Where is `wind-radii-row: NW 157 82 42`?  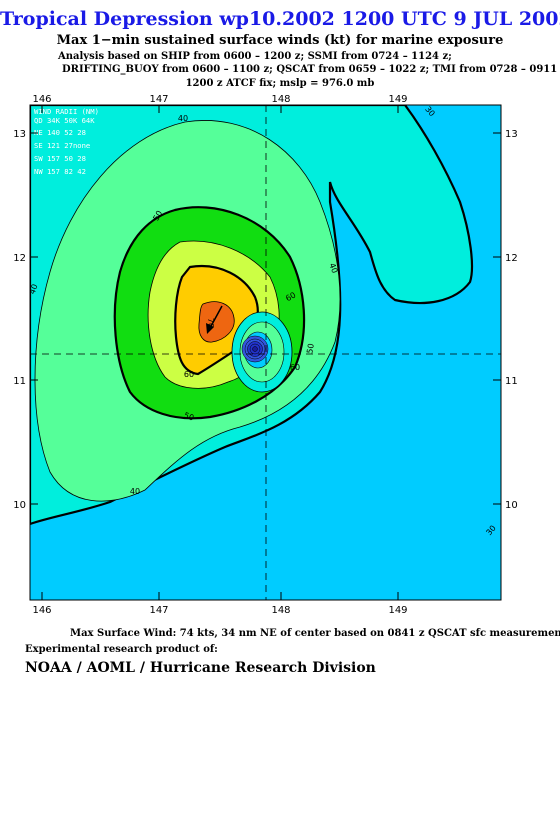
wind-radii-row: NW 157 82 42 is located at coordinates (60, 171).